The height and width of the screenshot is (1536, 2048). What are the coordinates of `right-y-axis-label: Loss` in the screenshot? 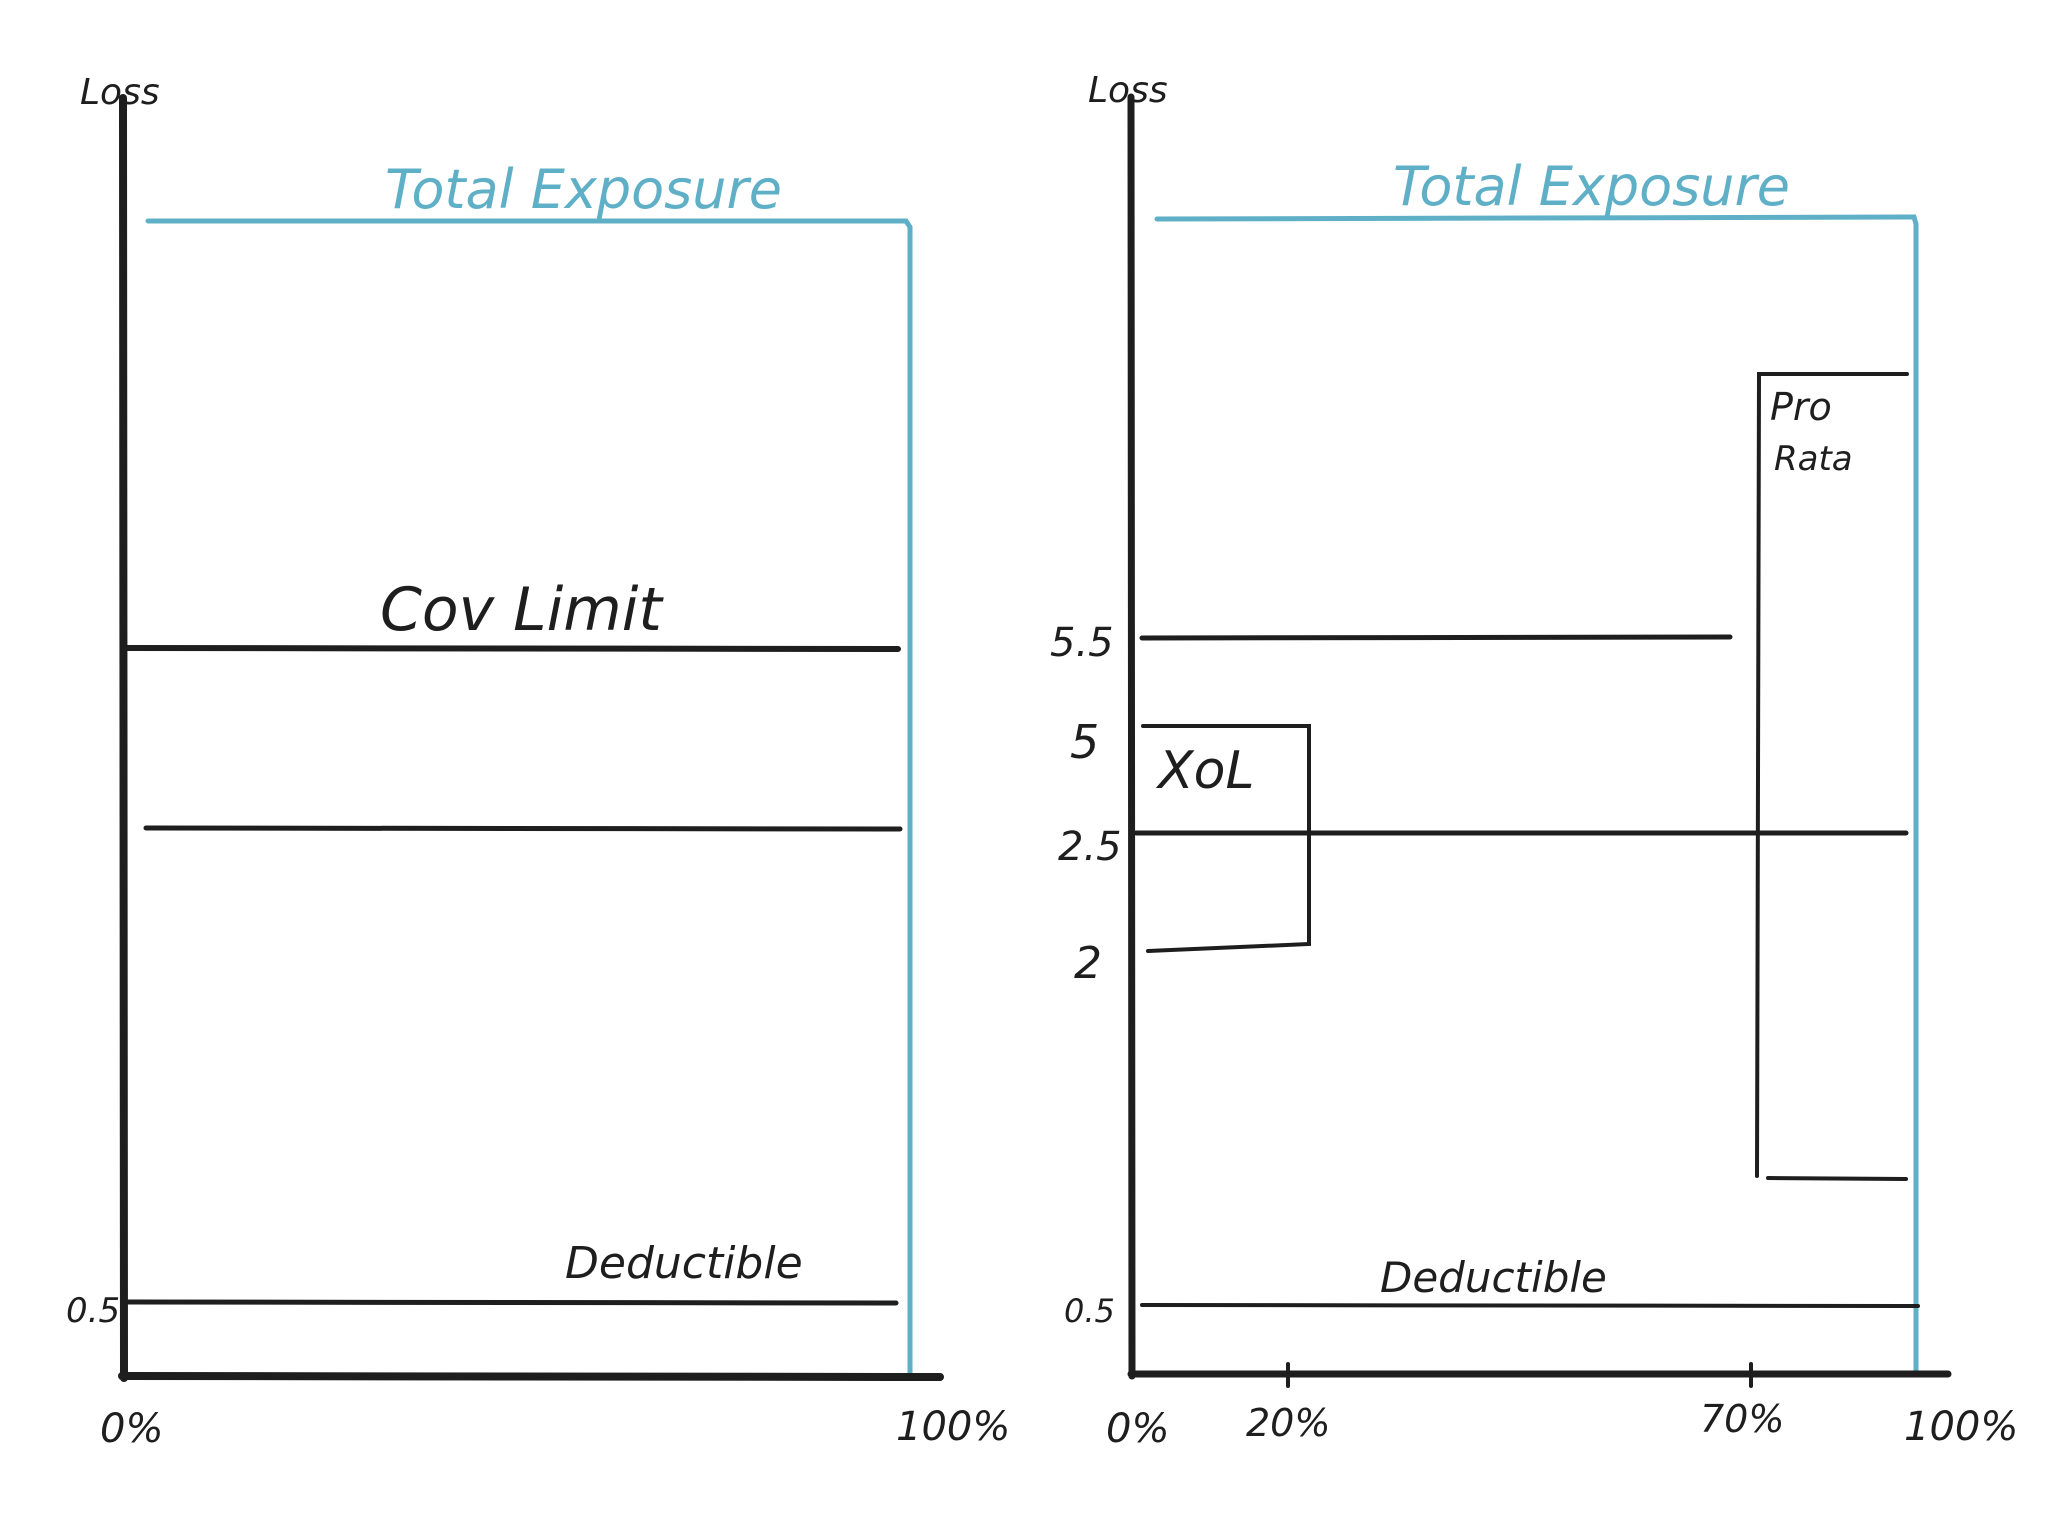 It's located at (1128, 90).